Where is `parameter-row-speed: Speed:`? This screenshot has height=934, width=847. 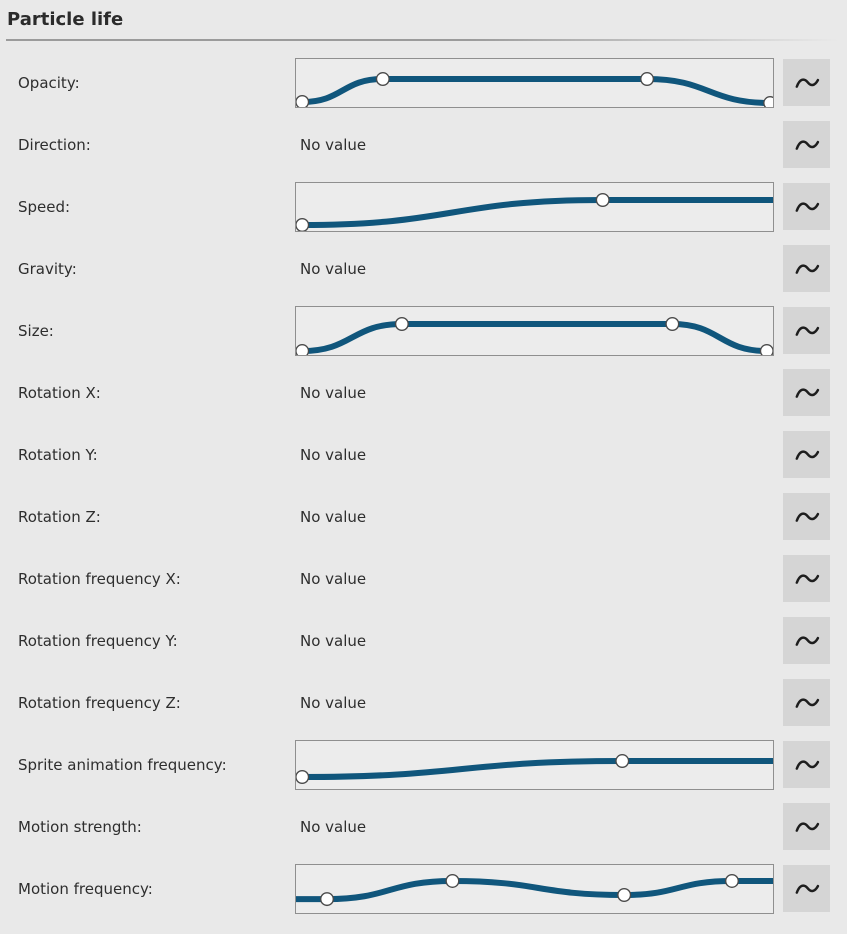 parameter-row-speed: Speed: is located at coordinates (423, 207).